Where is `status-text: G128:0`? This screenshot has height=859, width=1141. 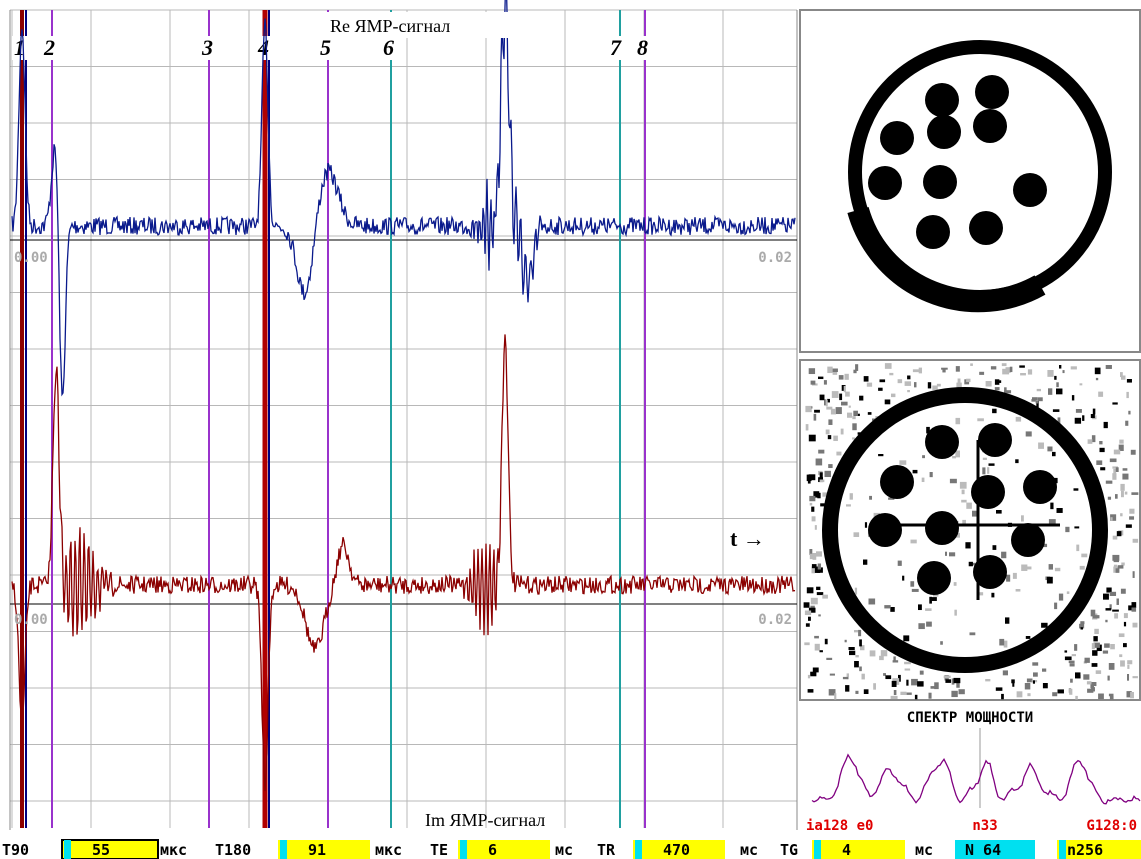
status-text: G128:0 is located at coordinates (1111, 826).